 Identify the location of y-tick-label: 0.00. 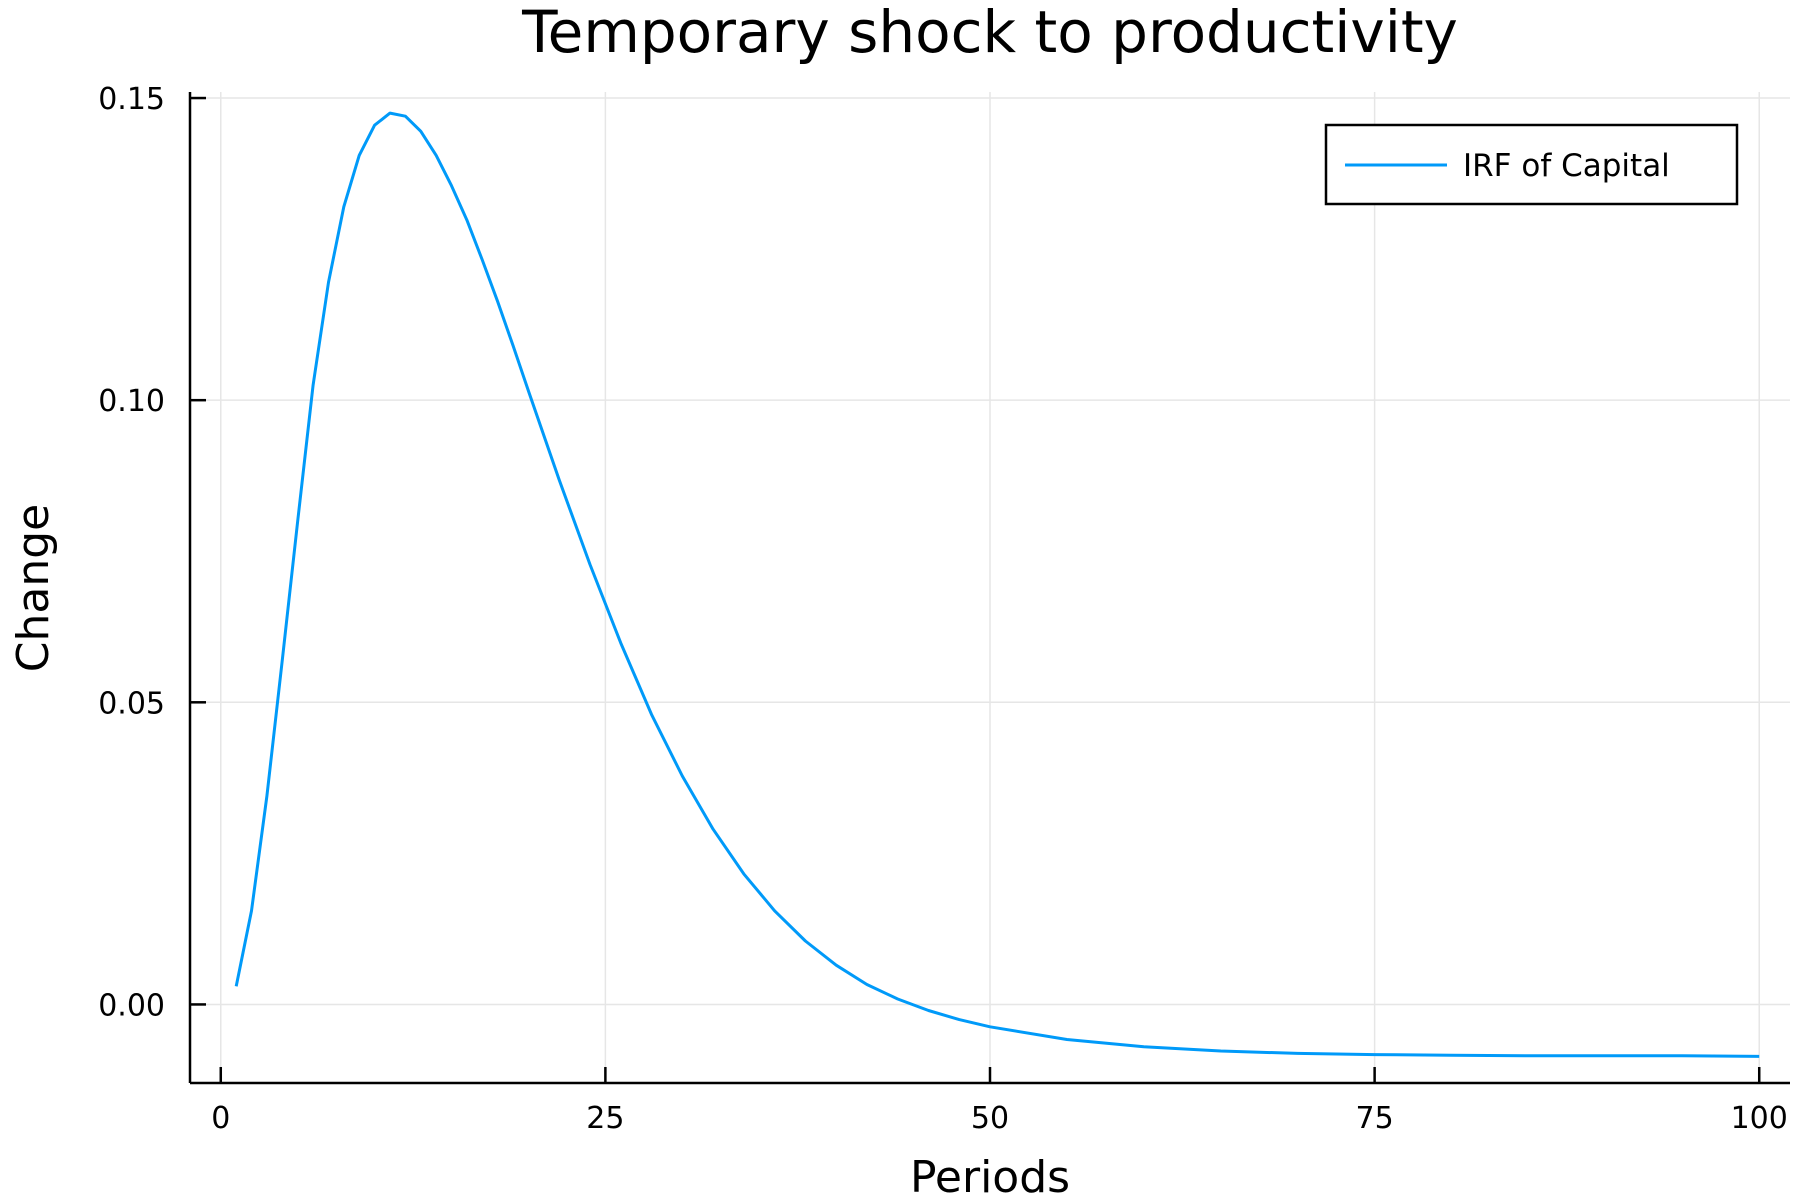
(131, 1005).